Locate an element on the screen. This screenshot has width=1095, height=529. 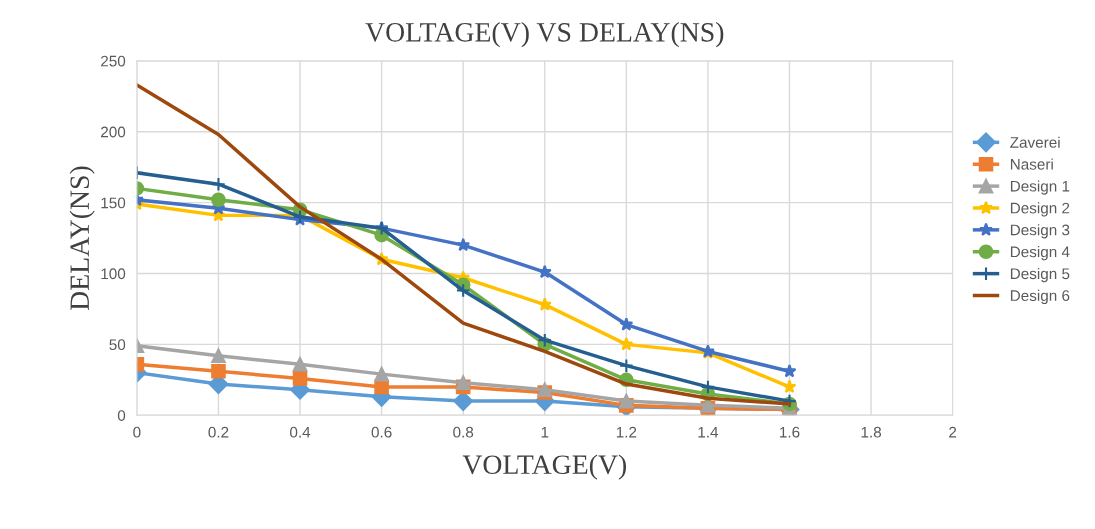
x-tick-label: 0.4 is located at coordinates (300, 432).